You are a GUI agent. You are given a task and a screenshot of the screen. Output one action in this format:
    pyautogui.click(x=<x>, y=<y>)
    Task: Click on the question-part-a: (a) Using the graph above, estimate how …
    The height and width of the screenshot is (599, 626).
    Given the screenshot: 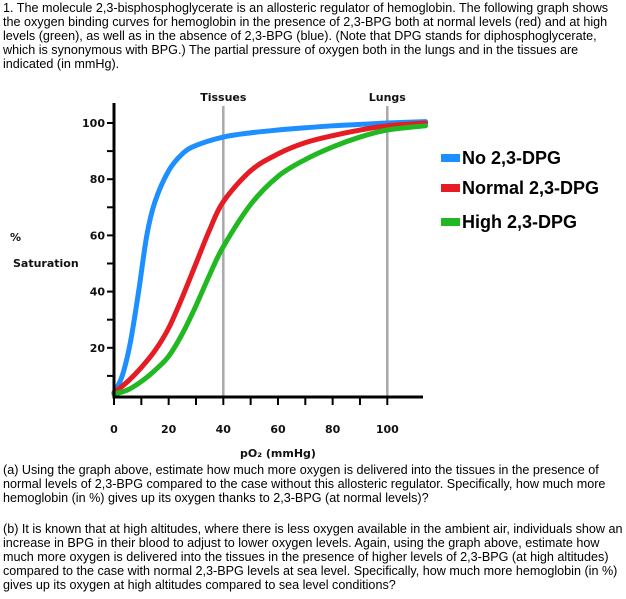 What is the action you would take?
    pyautogui.click(x=304, y=484)
    